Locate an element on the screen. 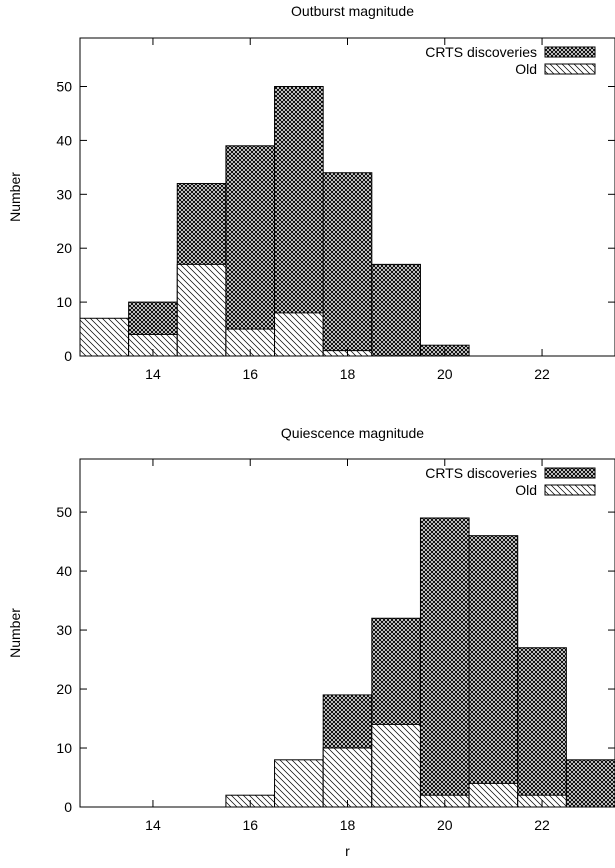 The height and width of the screenshot is (868, 615). panel2-ytick-label-30: 30 is located at coordinates (64, 630).